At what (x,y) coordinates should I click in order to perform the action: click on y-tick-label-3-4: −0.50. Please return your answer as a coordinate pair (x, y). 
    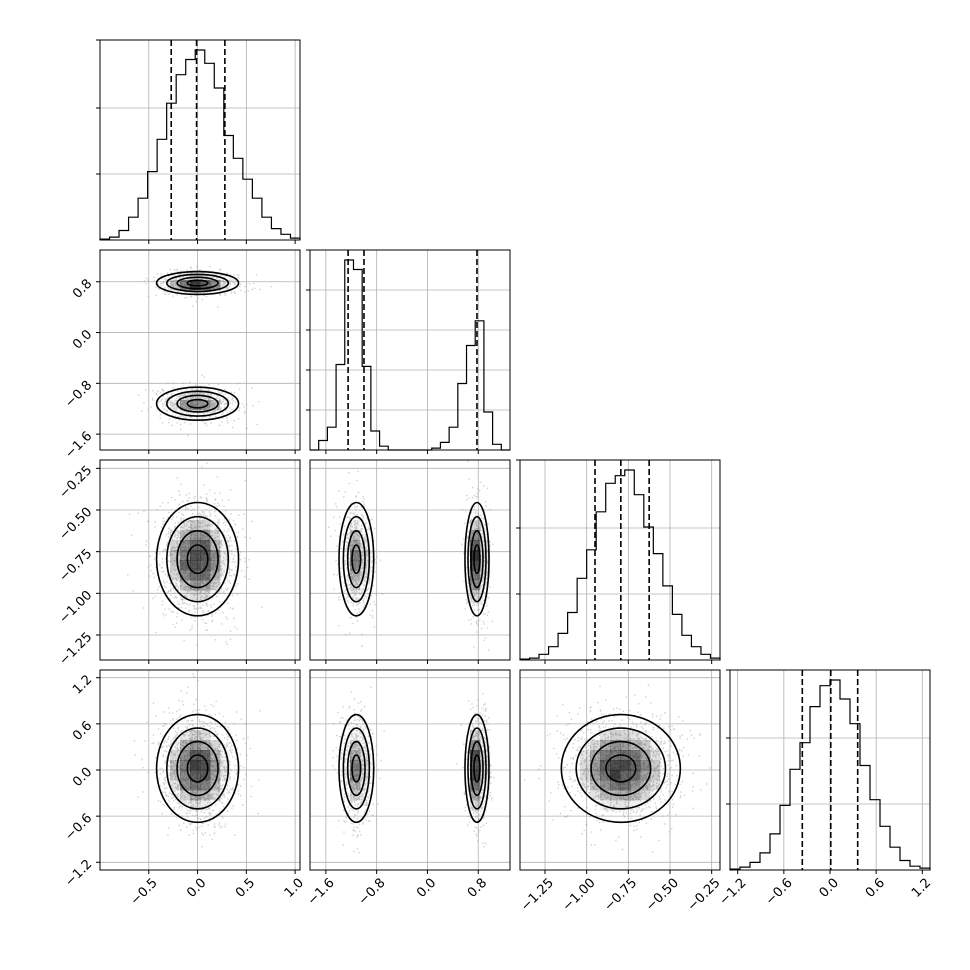
    Looking at the image, I should click on (76, 524).